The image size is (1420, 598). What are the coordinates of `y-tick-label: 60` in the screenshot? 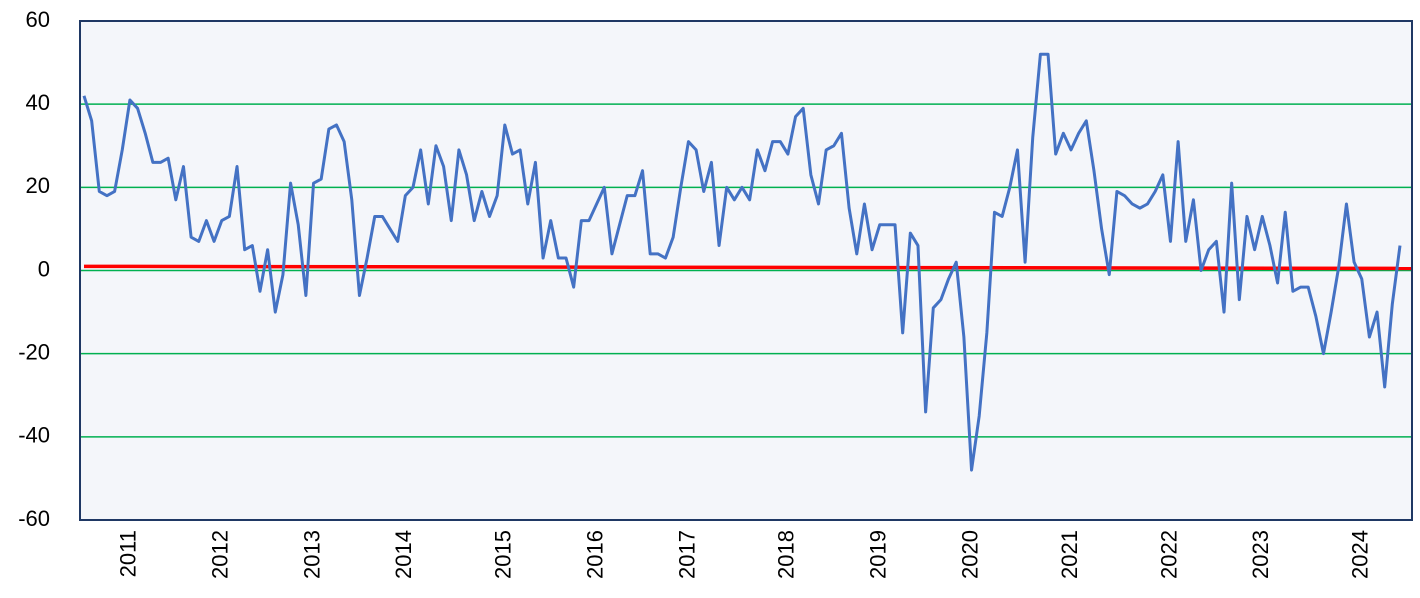 It's located at (38, 19).